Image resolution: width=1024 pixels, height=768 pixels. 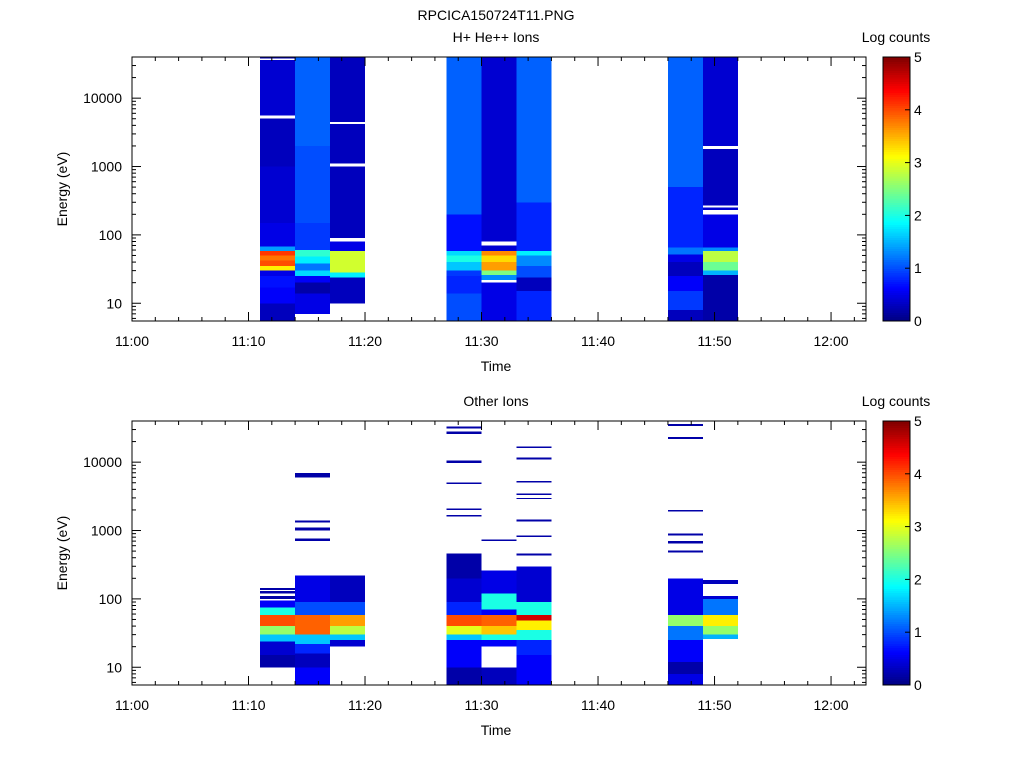 I want to click on x-tick-label: 11:00, so click(x=132, y=705).